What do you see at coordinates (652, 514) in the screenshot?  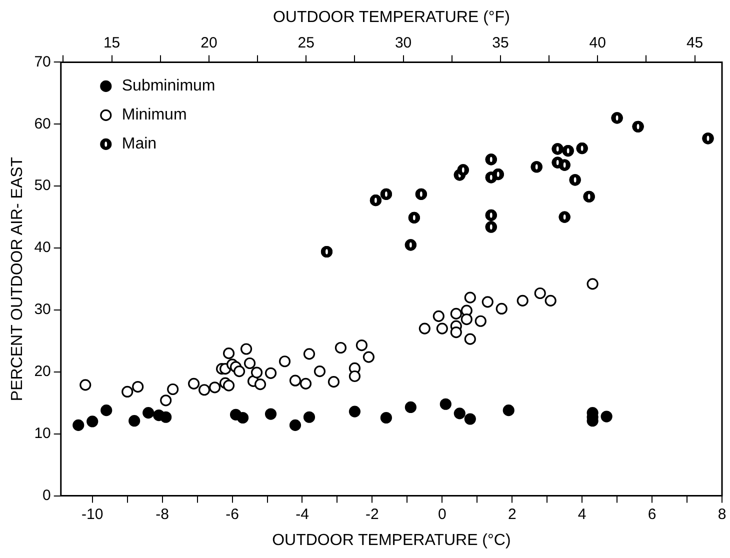 I see `x-tick-label: 6` at bounding box center [652, 514].